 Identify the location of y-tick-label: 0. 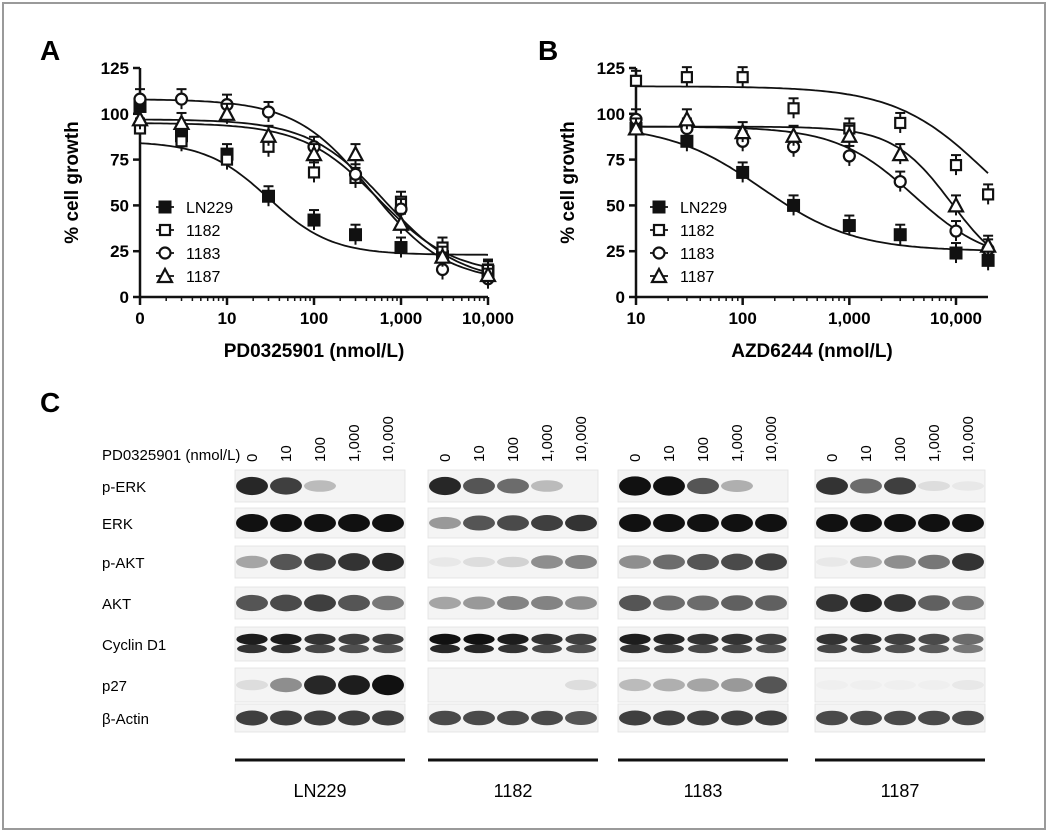
(620, 297).